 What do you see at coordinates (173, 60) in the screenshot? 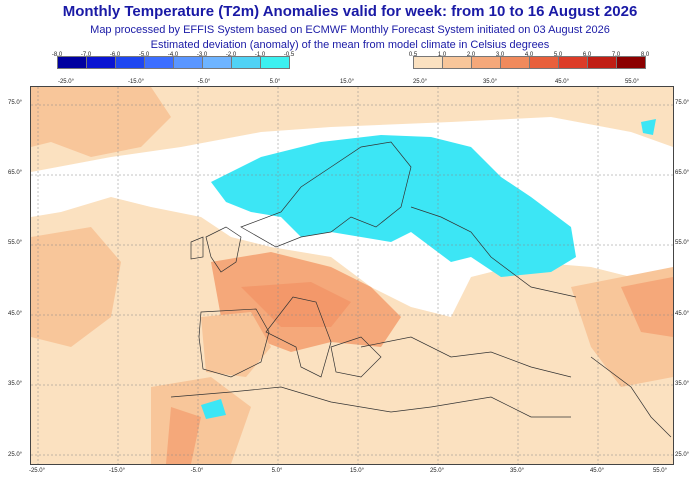
I see `legend-negative: -8.0 -7.0 -6.0 -5.0 -4.0 -3.0 -2.0 -1.0 -0.5` at bounding box center [173, 60].